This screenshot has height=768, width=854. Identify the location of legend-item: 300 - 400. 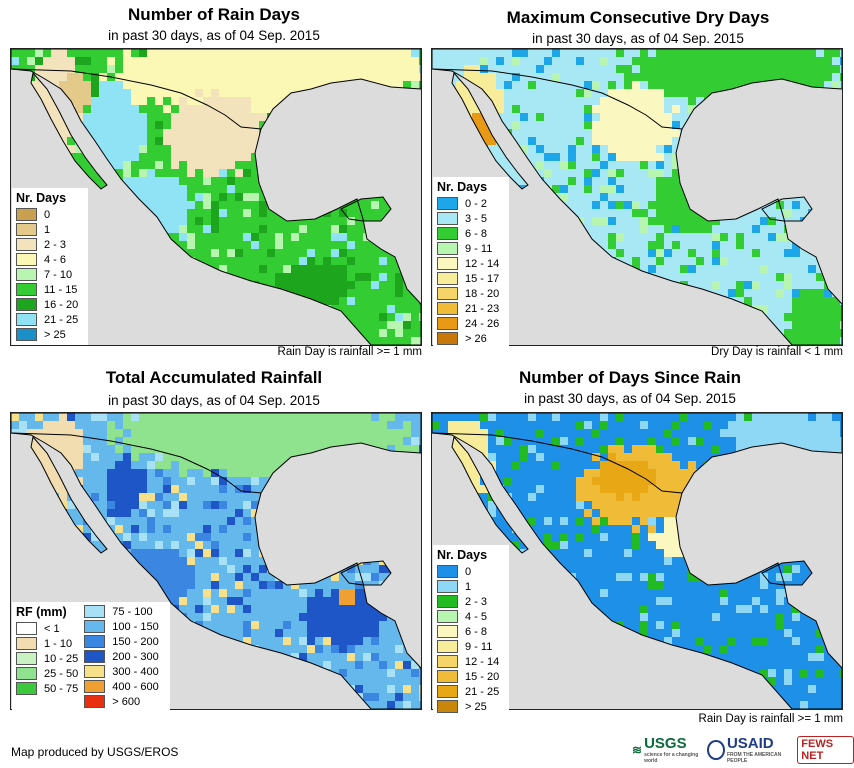
(121, 671).